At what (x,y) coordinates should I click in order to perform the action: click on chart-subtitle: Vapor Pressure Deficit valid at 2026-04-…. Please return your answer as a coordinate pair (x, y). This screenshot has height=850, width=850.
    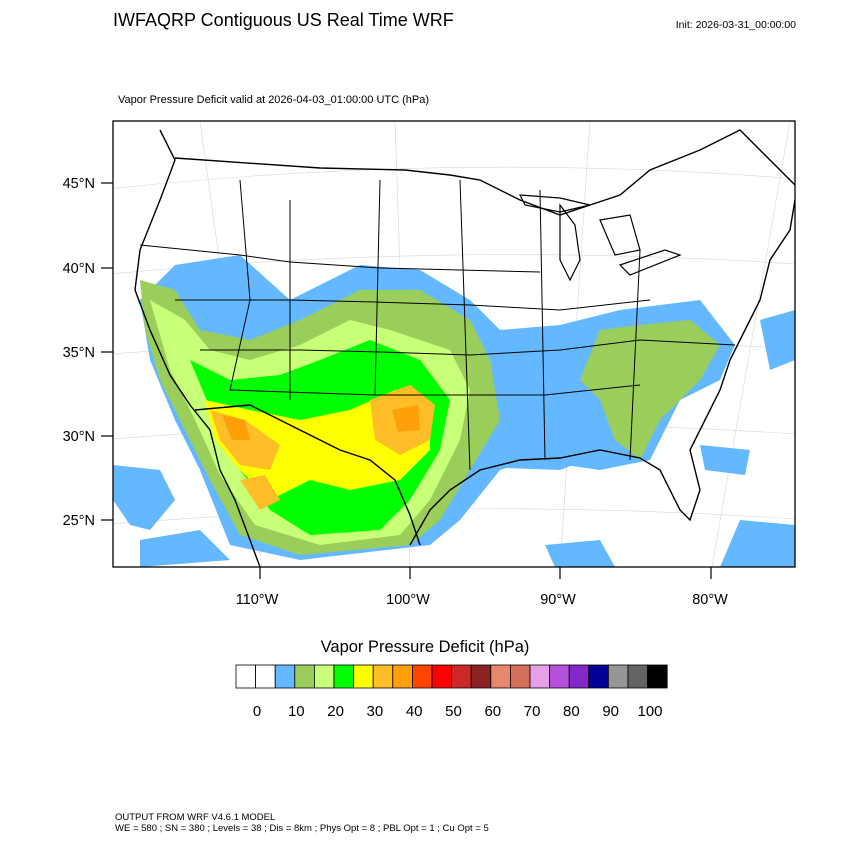
    Looking at the image, I should click on (274, 100).